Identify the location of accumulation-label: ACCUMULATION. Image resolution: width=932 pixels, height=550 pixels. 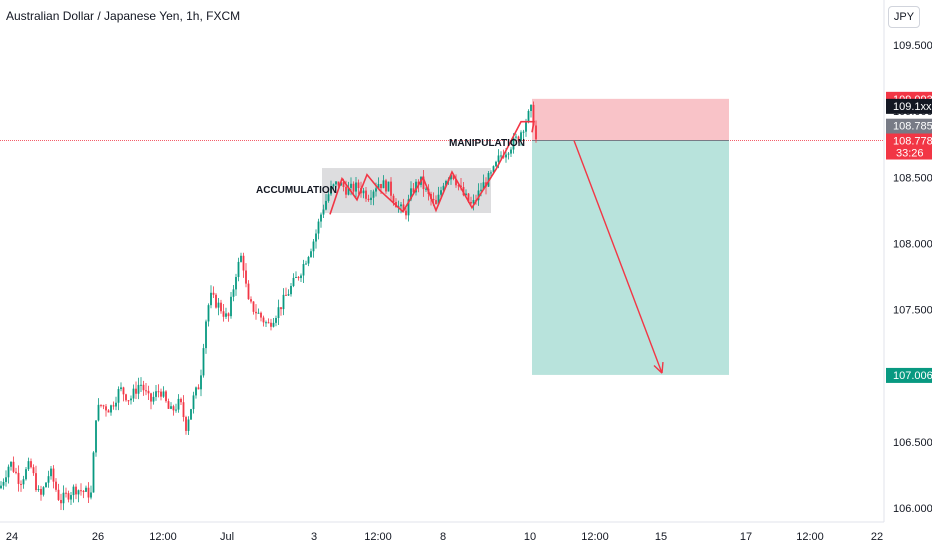
(296, 190).